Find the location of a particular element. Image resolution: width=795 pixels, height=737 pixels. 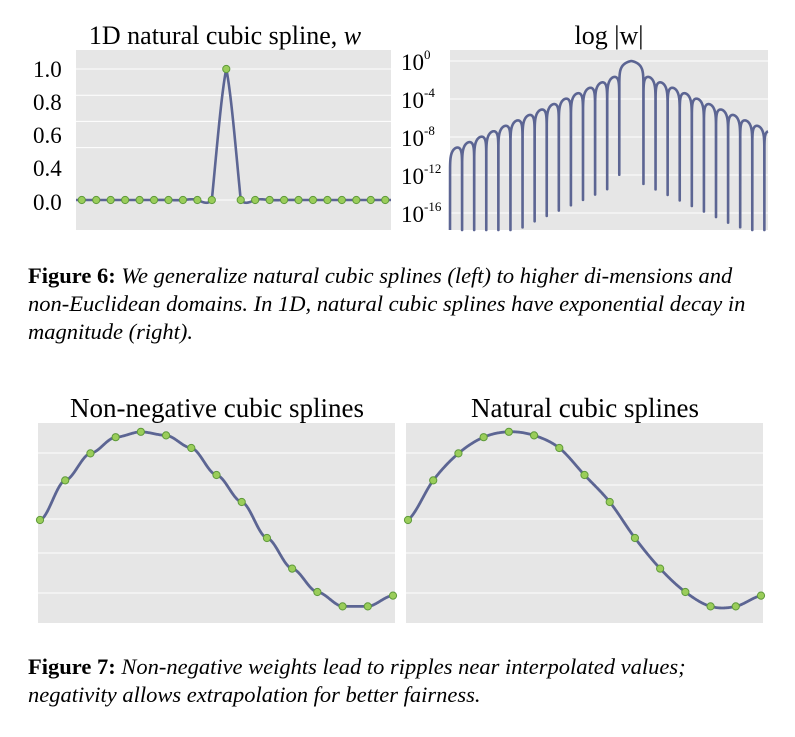

fig6-left-ytick: 0.6 is located at coordinates (47, 135).